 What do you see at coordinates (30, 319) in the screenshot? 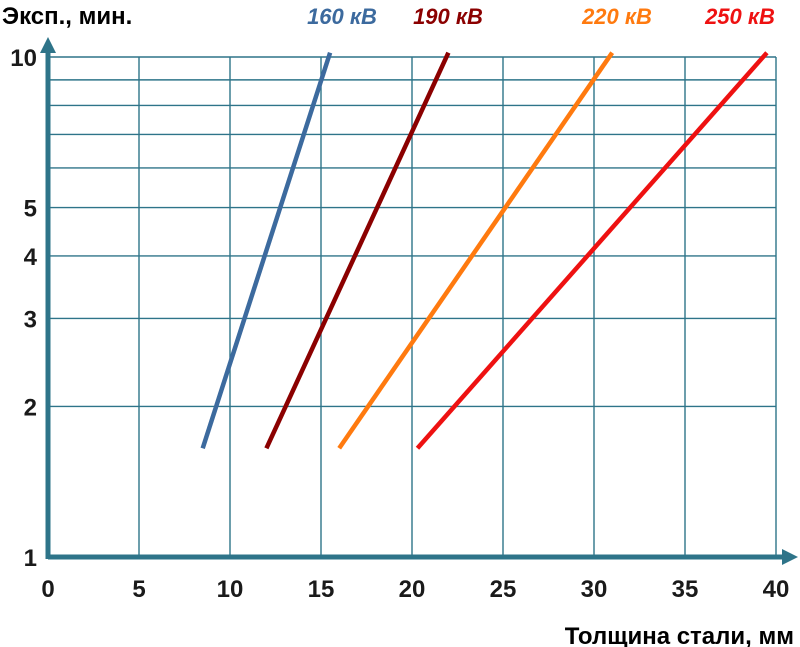
I see `y-tick-label: 3` at bounding box center [30, 319].